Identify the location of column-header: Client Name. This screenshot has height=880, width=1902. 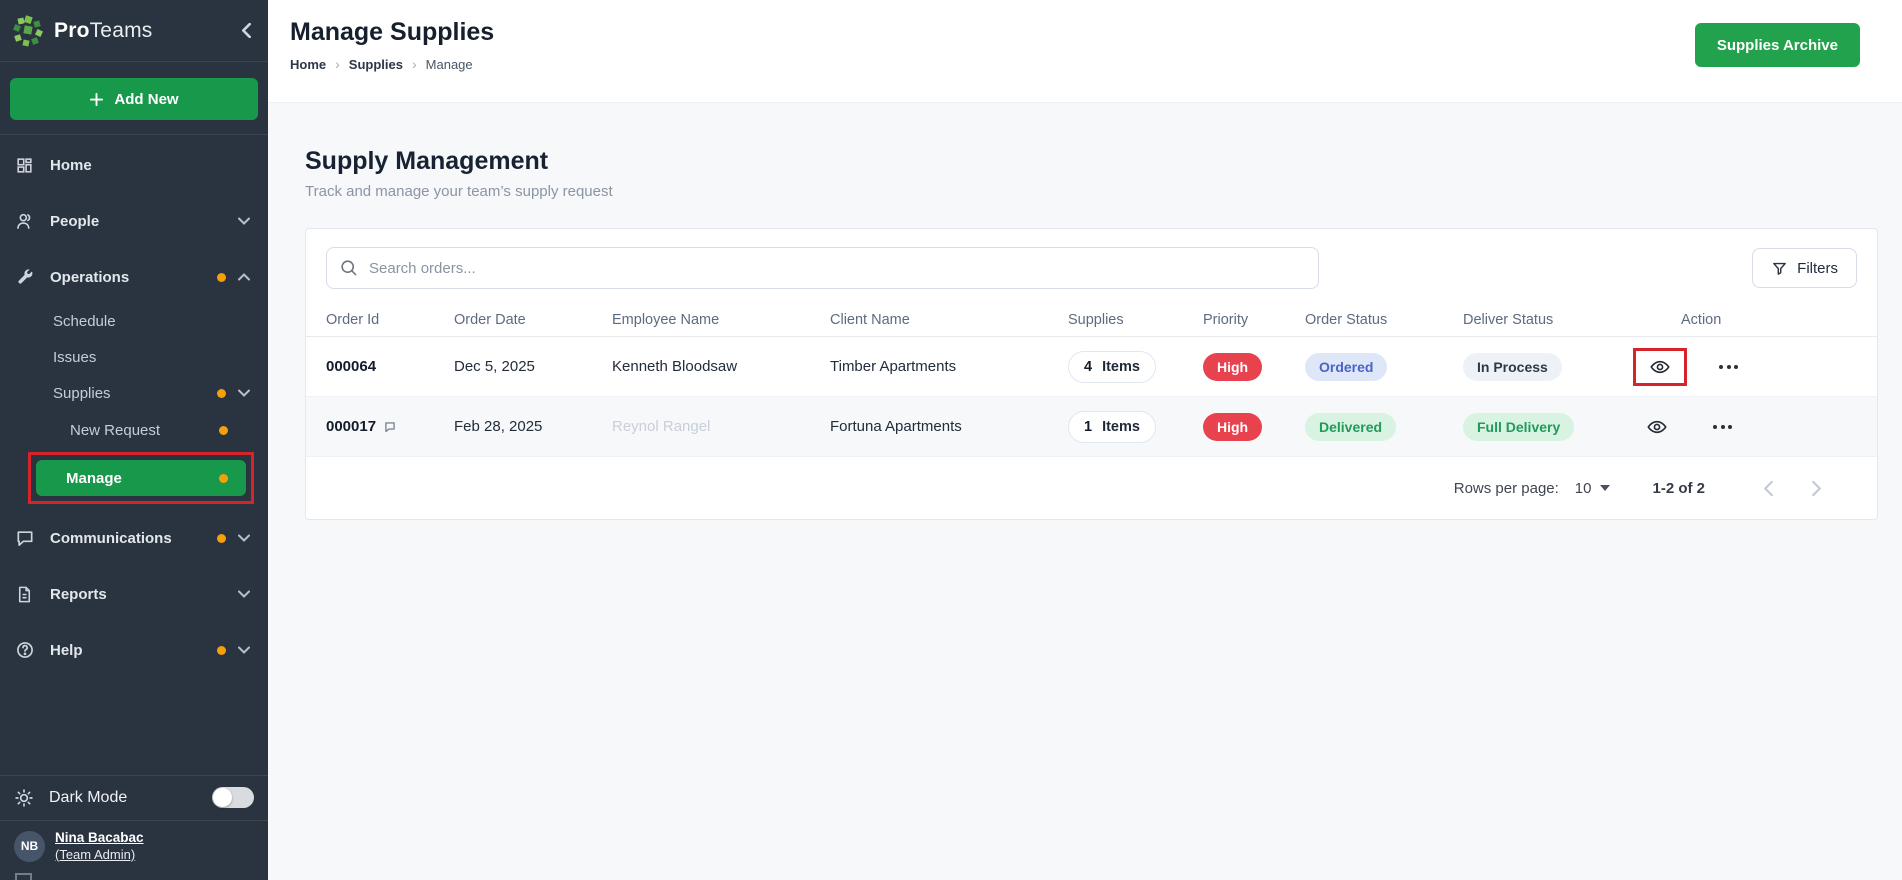
(870, 319).